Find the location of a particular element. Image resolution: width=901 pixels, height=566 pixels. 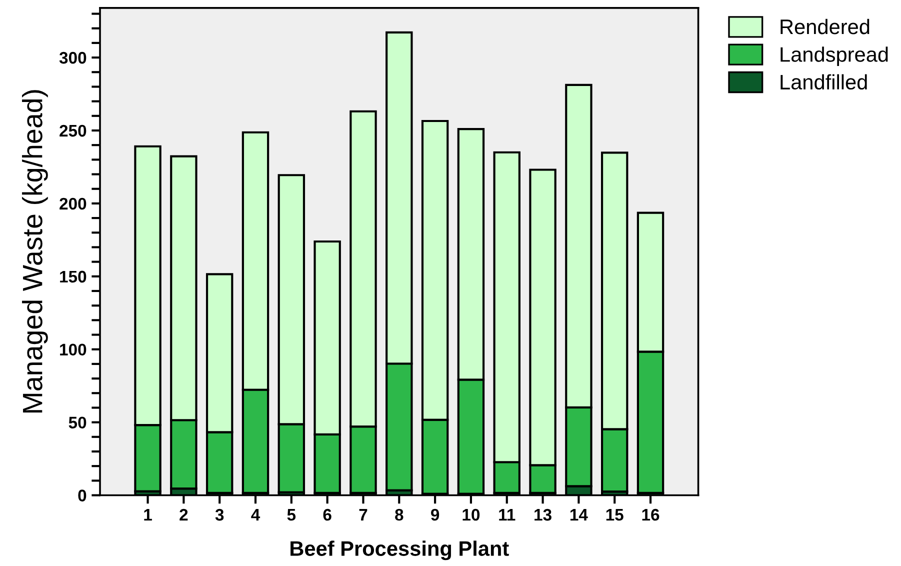

x-tick-label: 4 is located at coordinates (255, 515).